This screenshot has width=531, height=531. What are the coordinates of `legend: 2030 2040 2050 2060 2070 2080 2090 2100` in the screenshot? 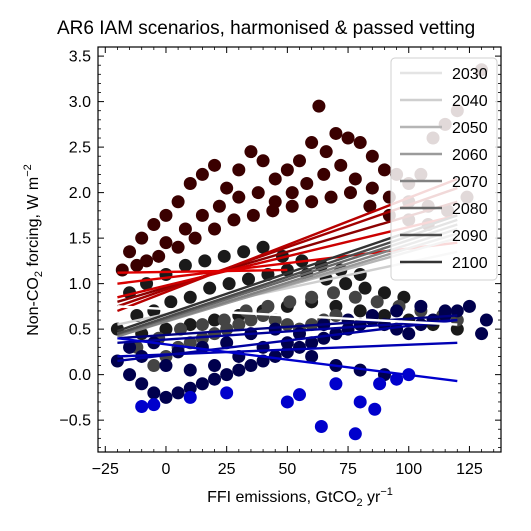 It's located at (444, 169).